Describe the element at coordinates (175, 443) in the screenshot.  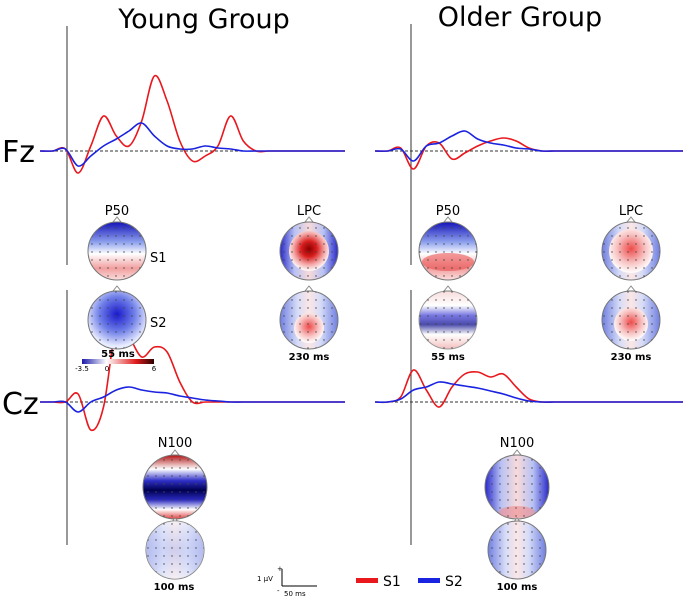
I see `young-n100-label: N100` at that location.